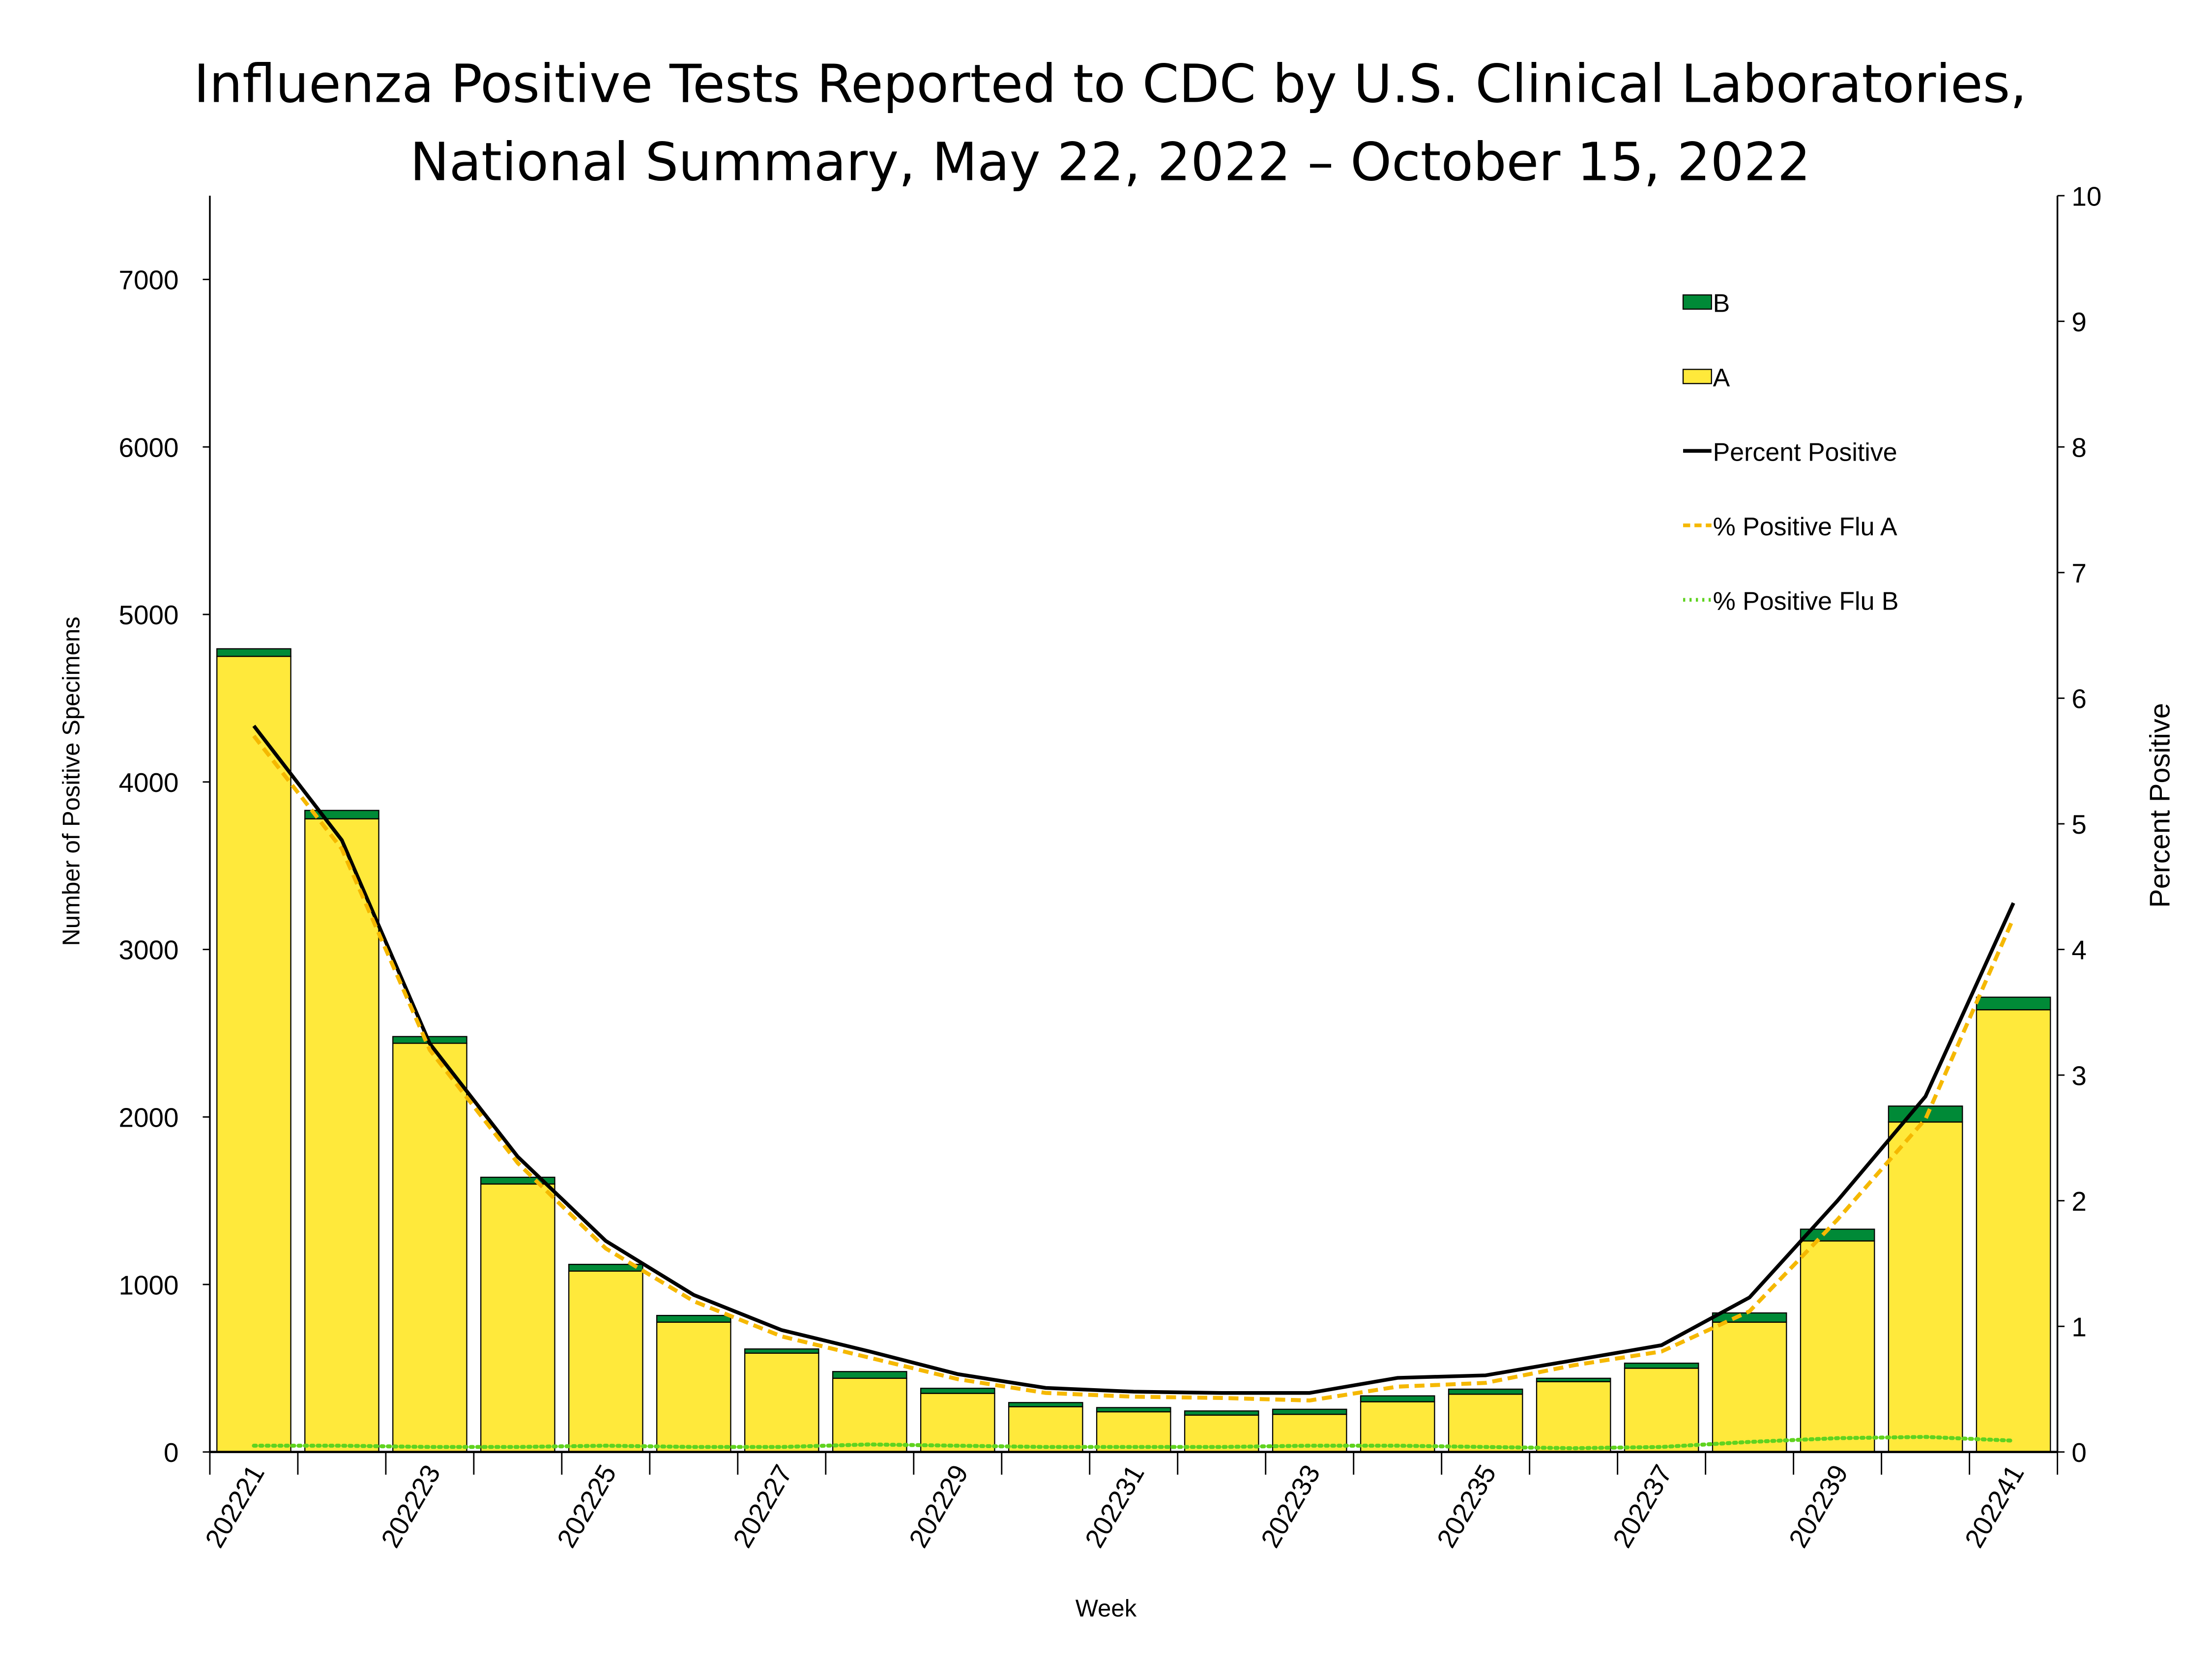  I want to click on y-axis-label: Number of Positive Specimens, so click(72, 781).